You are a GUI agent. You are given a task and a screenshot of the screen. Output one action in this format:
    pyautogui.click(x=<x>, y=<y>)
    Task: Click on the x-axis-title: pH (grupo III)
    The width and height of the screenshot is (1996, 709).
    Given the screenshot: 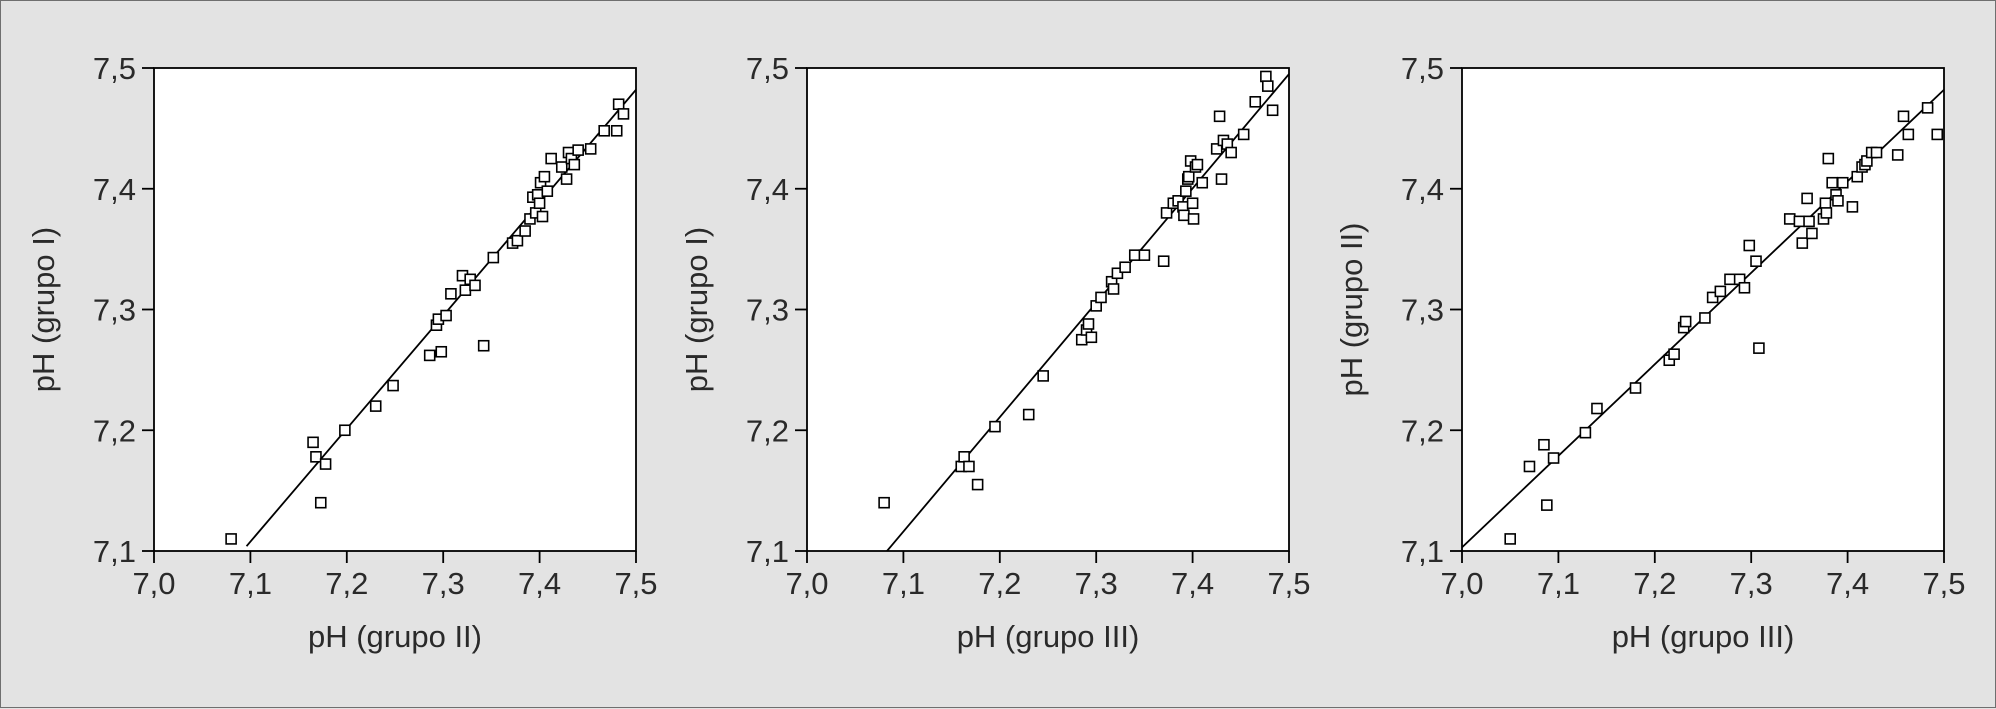 What is the action you would take?
    pyautogui.click(x=1703, y=636)
    